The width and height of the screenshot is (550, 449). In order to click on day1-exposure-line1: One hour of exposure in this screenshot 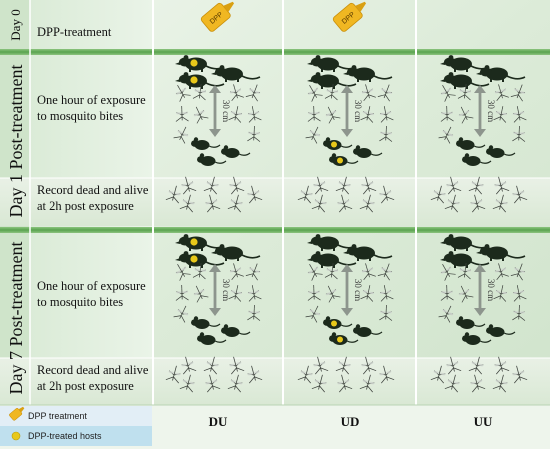, I will do `click(91, 100)`.